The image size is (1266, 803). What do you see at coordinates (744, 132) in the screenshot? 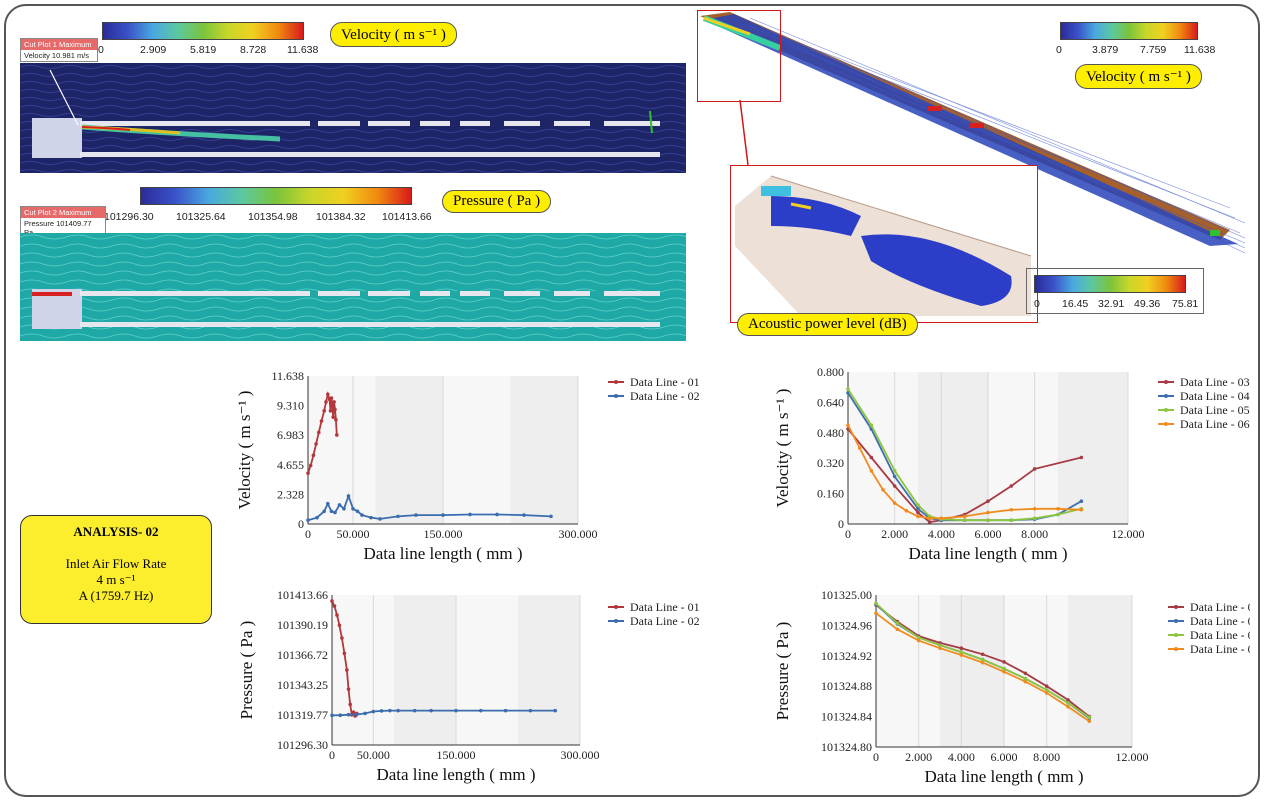
I see `zoom-connector` at bounding box center [744, 132].